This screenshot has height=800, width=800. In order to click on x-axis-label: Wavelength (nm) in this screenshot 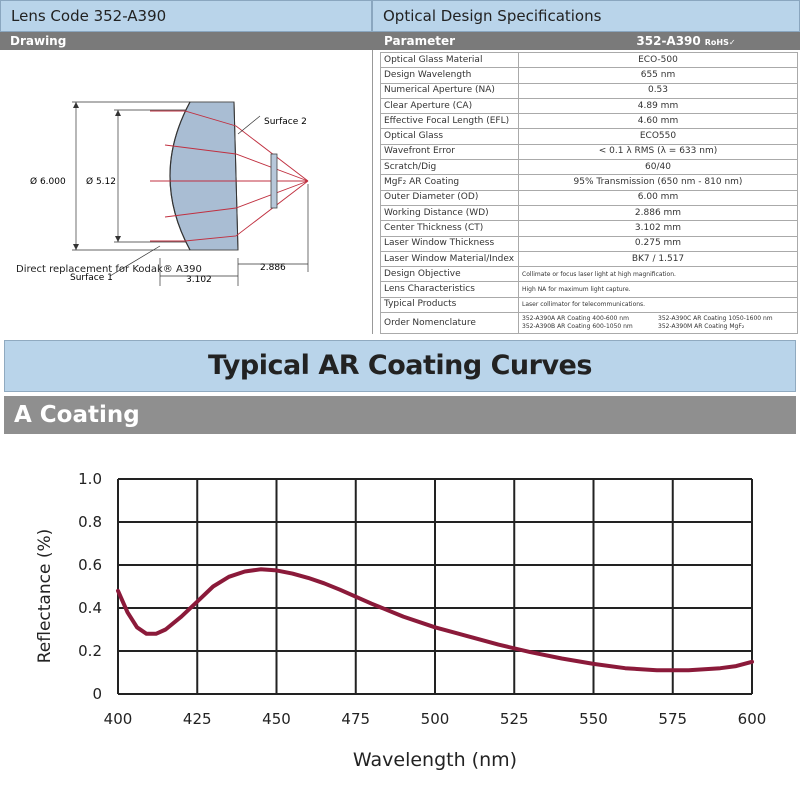, I will do `click(435, 760)`.